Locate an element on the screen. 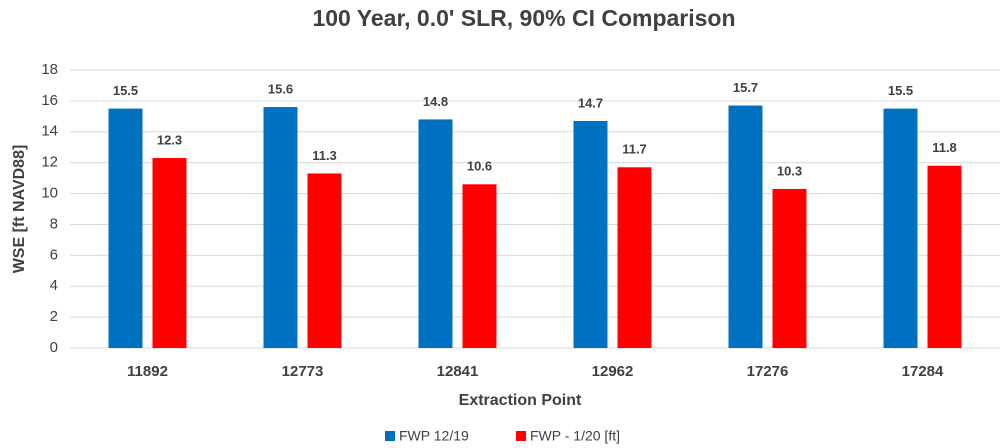 This screenshot has height=448, width=1000. x-axis-label: Extraction Point is located at coordinates (520, 400).